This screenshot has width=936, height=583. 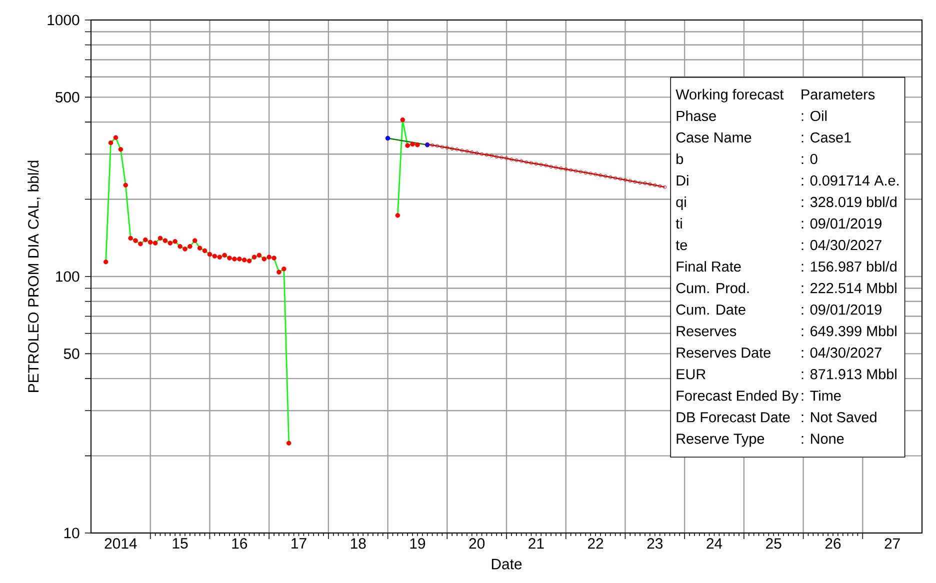 I want to click on annotation: Reserve Type, so click(x=720, y=440).